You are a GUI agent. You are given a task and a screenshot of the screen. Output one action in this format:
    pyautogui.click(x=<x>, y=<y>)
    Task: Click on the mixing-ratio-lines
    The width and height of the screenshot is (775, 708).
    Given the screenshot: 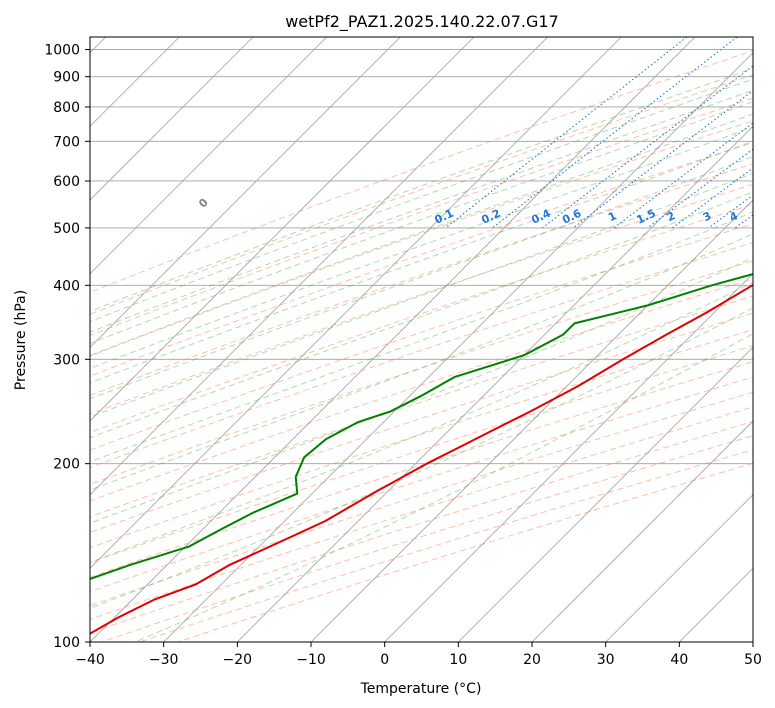 What is the action you would take?
    pyautogui.click(x=599, y=133)
    